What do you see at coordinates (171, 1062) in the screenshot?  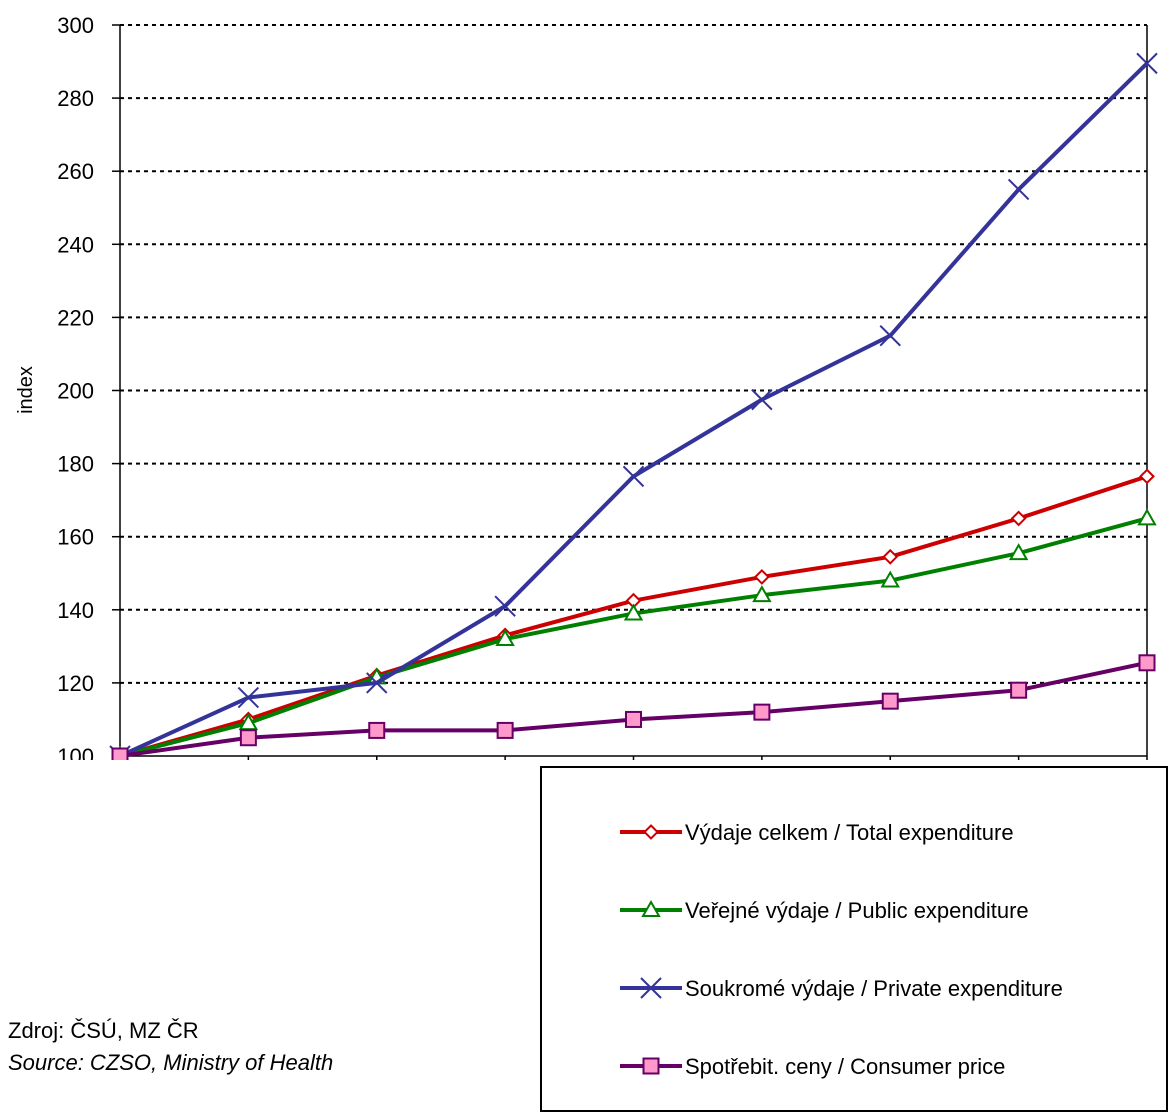 I see `source-note-english: Source: CZSO, Ministry of Health` at bounding box center [171, 1062].